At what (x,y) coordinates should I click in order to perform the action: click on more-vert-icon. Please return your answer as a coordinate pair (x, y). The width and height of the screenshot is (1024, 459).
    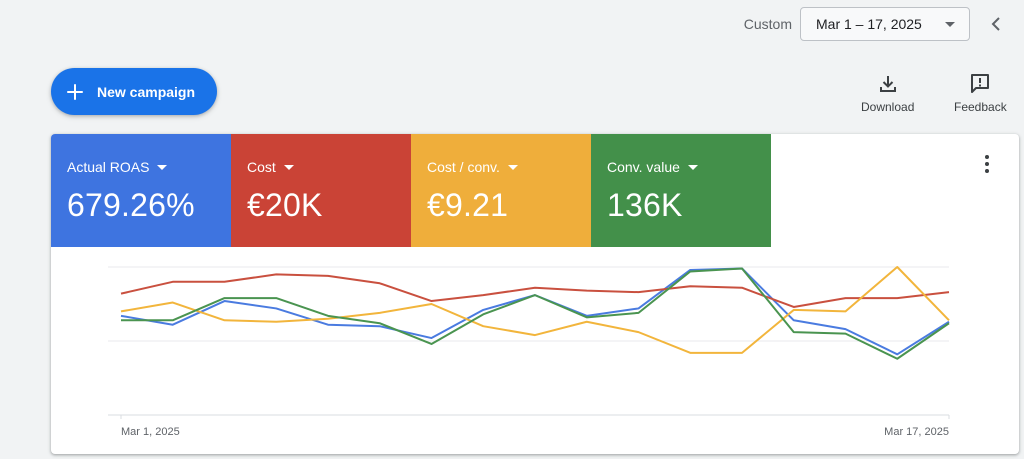
    Looking at the image, I should click on (987, 164).